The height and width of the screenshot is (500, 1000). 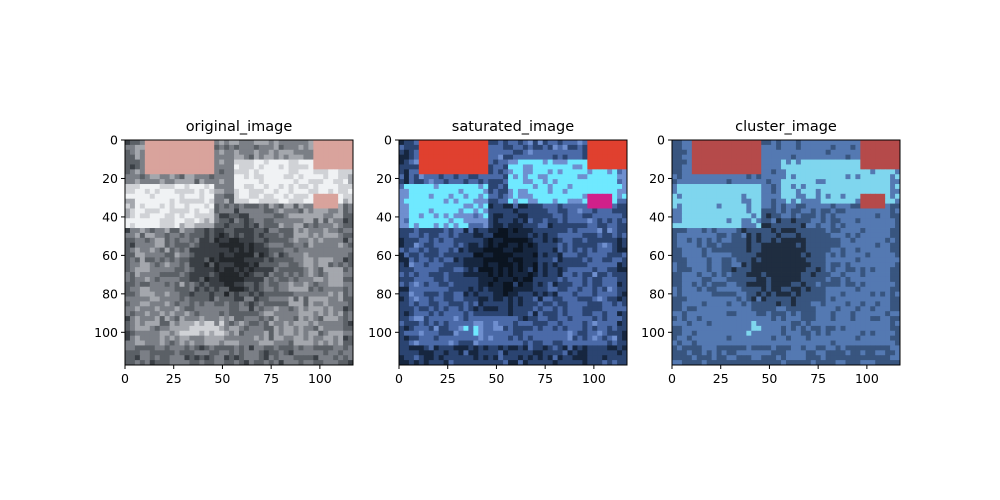 I want to click on image-cluster, so click(x=786, y=253).